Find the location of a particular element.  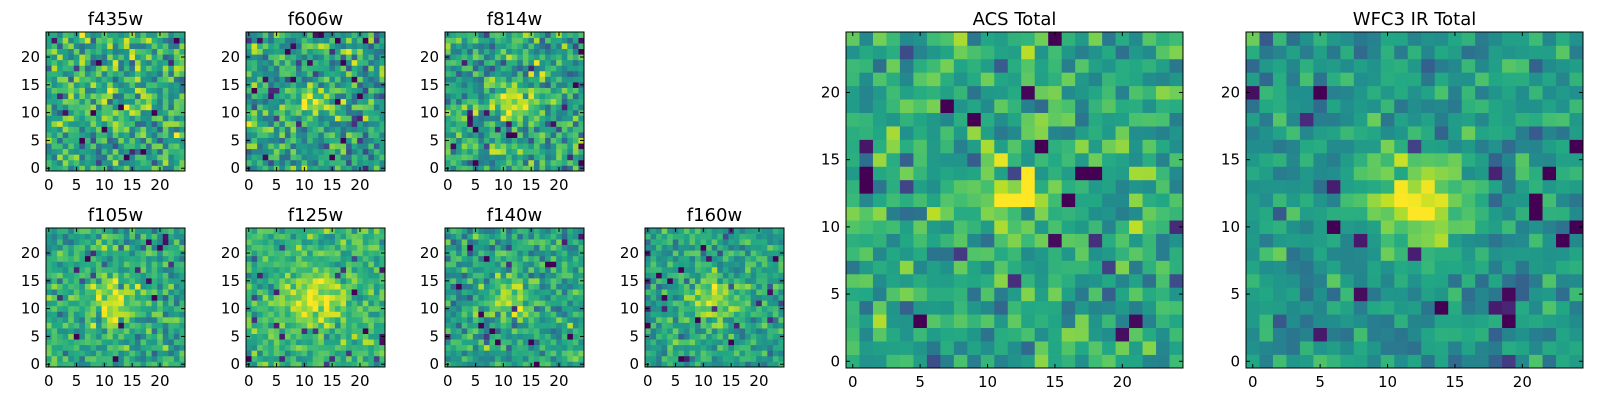

x-tick-label: 15 is located at coordinates (531, 185).